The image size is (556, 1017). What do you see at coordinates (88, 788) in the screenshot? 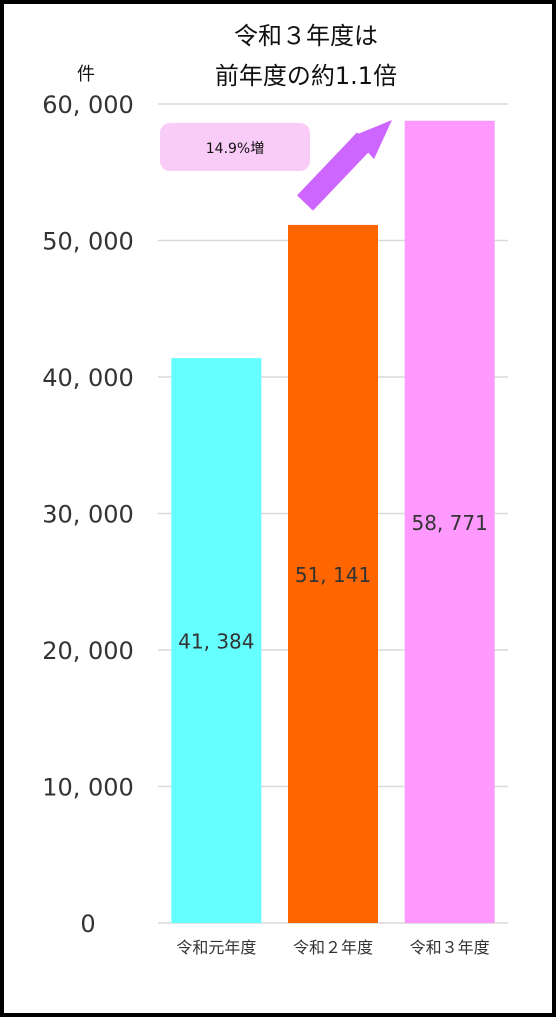
I see `y-tick-label: 10, 000` at bounding box center [88, 788].